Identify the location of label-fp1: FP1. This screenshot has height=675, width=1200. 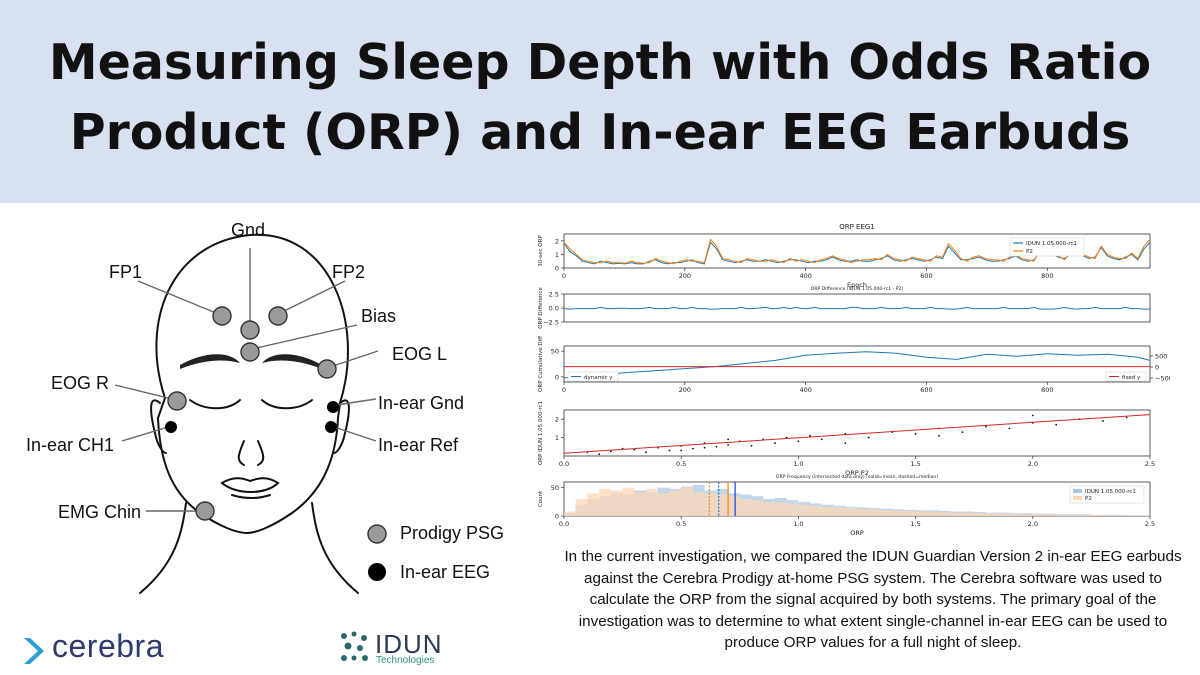
(126, 272).